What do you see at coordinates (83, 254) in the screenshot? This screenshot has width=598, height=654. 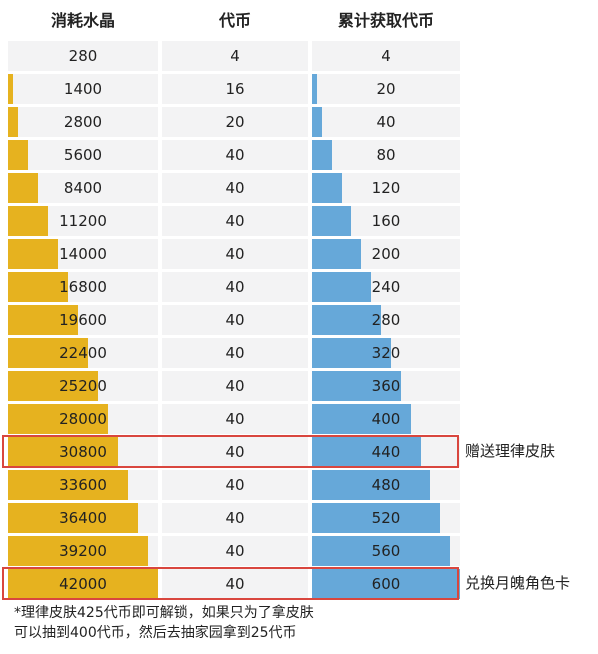 I see `crystals-cell: 14000` at bounding box center [83, 254].